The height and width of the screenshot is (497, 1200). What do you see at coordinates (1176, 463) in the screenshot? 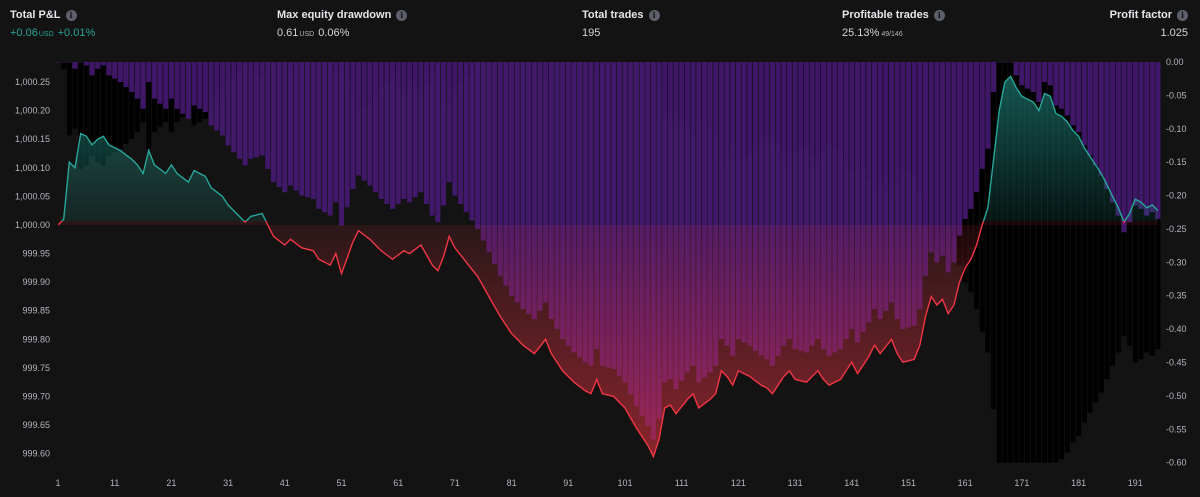
I see `right-tick-label: -0.60` at bounding box center [1176, 463].